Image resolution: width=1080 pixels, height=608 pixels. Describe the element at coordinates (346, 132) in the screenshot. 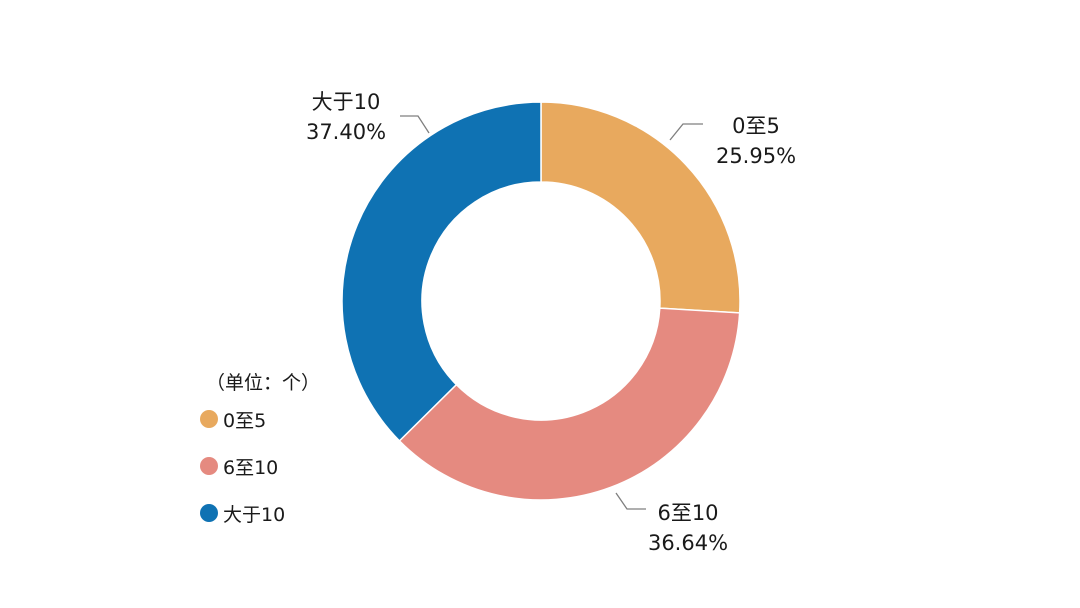

I see `slice-value-label-2: 37.40%` at that location.